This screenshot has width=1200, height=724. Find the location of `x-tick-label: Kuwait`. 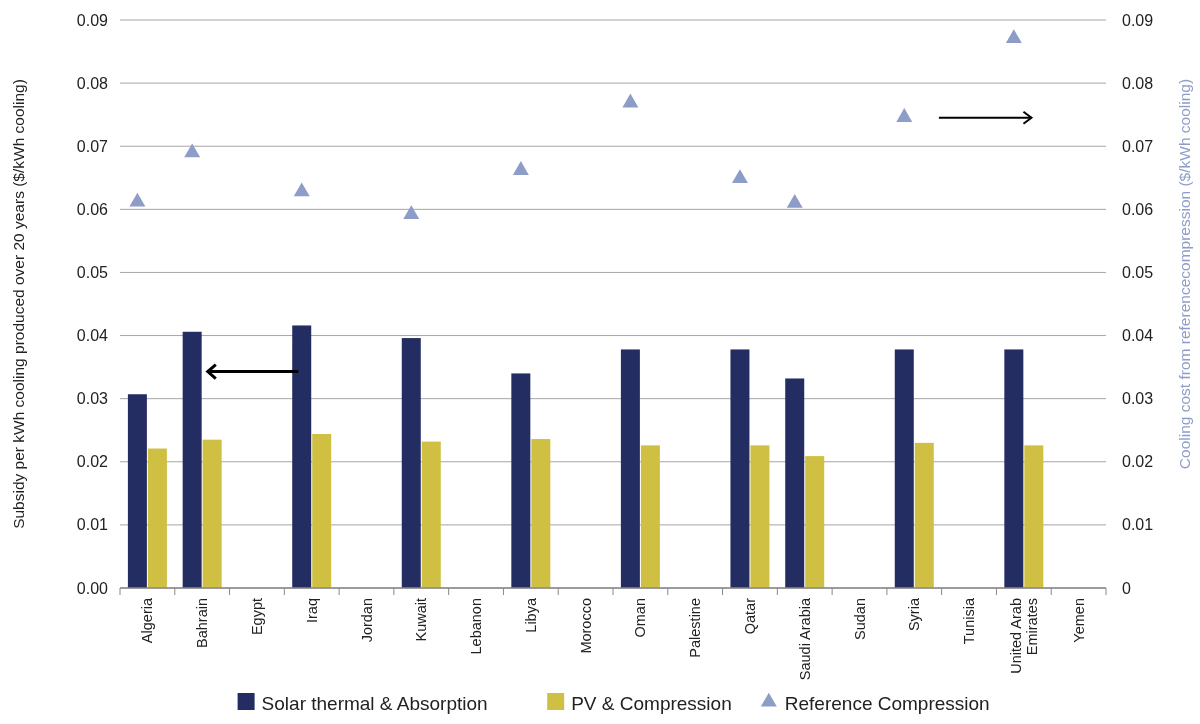

x-tick-label: Kuwait is located at coordinates (421, 620).